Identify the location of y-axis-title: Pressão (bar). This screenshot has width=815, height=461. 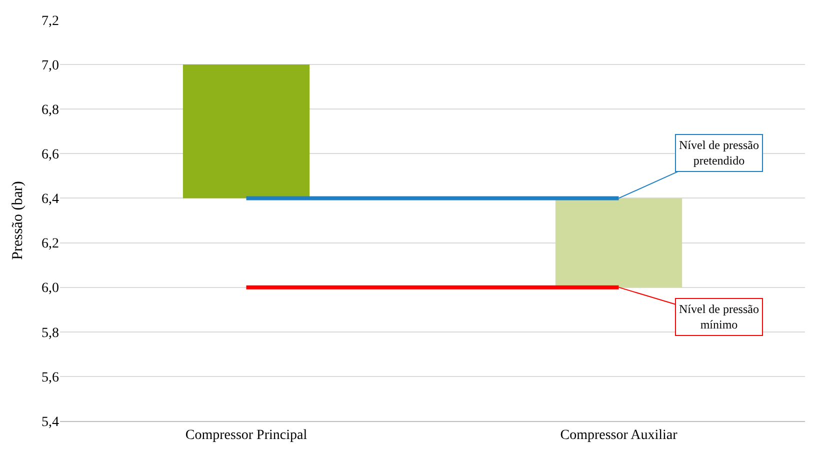
(18, 220).